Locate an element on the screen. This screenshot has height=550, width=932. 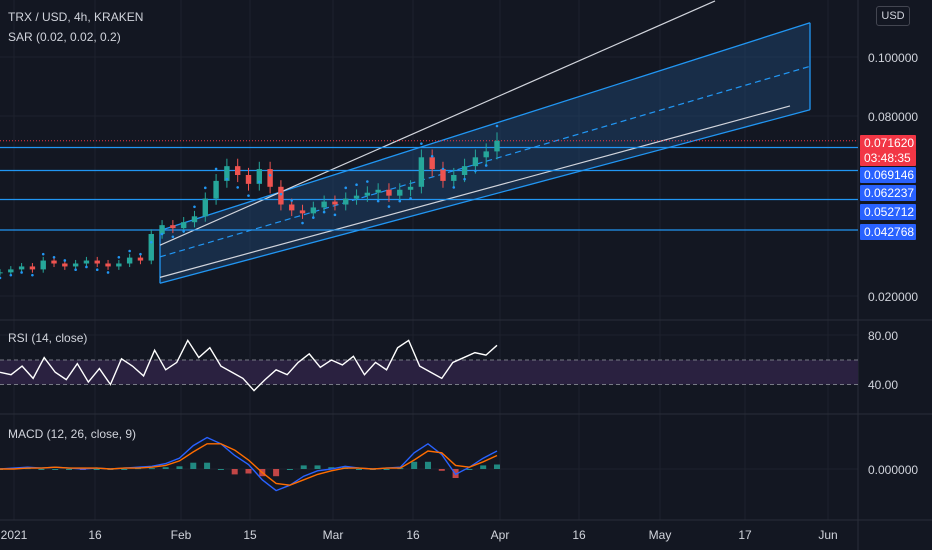
current-price-label: 0.071620 is located at coordinates (889, 143).